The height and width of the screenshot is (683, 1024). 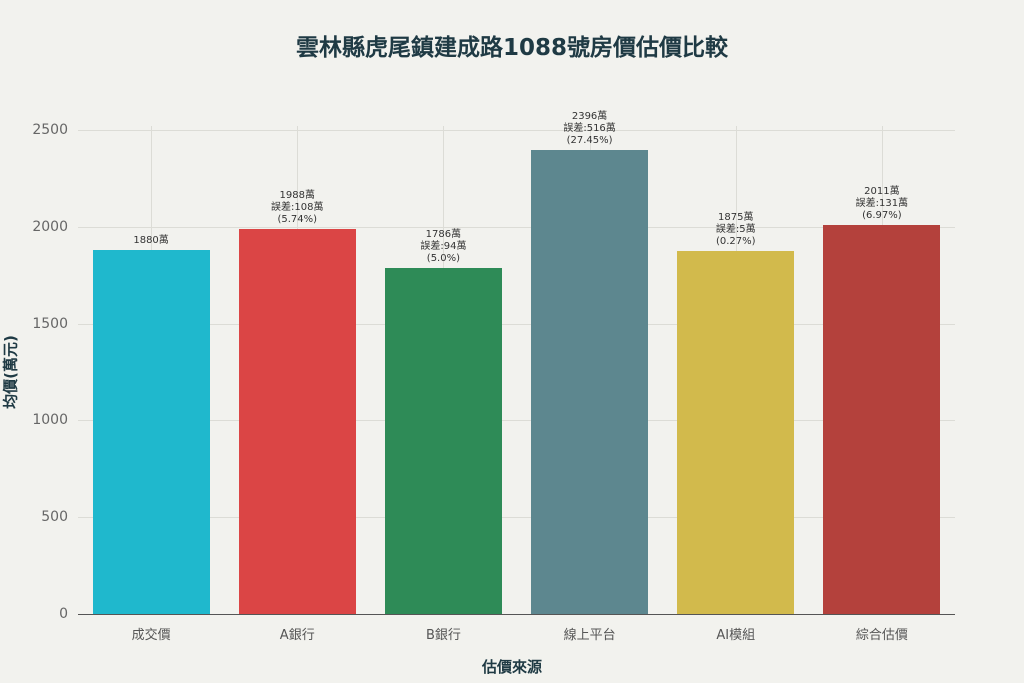 I want to click on annotation-line: (5.74%), so click(x=297, y=220).